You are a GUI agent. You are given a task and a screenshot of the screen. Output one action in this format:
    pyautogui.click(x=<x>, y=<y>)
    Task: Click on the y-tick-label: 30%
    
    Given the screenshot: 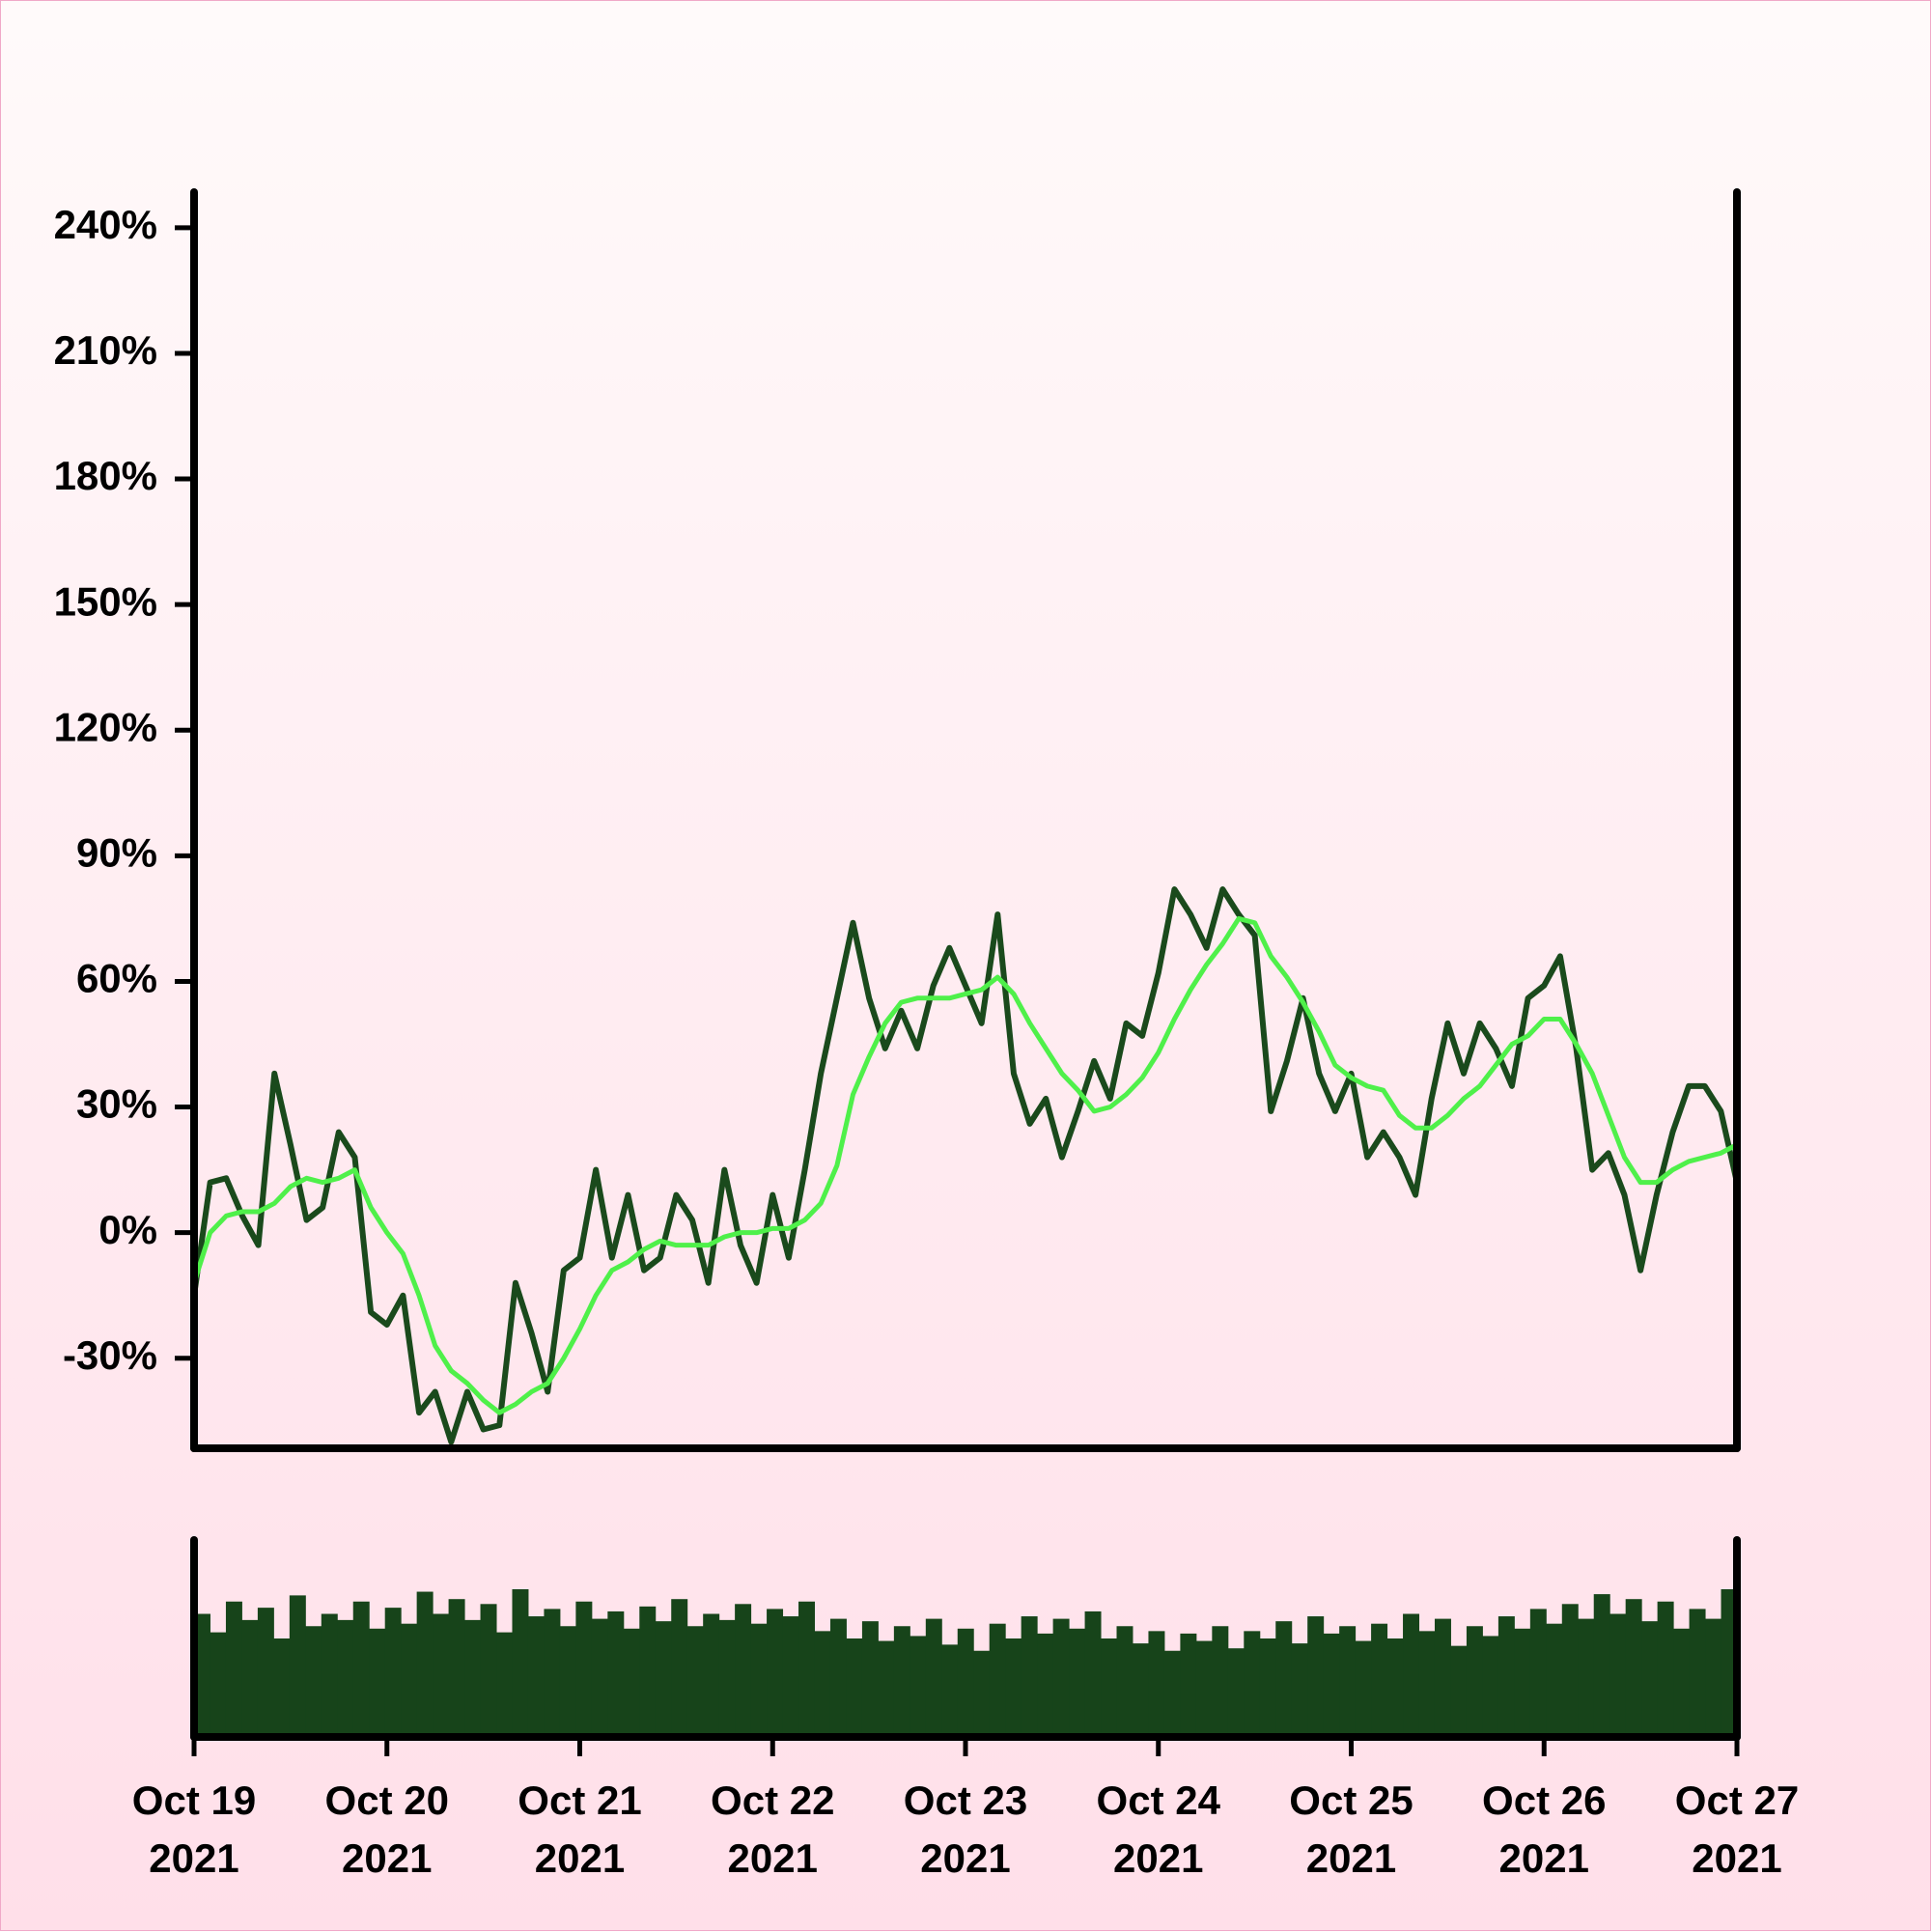 What is the action you would take?
    pyautogui.click(x=116, y=1104)
    